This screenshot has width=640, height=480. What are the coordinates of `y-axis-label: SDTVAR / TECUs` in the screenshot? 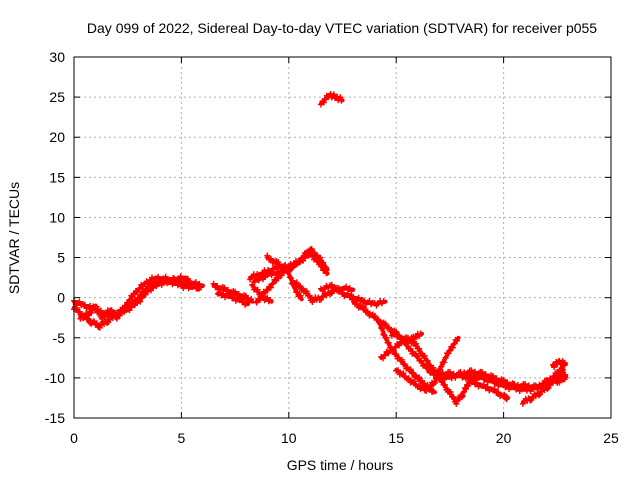 It's located at (14, 238).